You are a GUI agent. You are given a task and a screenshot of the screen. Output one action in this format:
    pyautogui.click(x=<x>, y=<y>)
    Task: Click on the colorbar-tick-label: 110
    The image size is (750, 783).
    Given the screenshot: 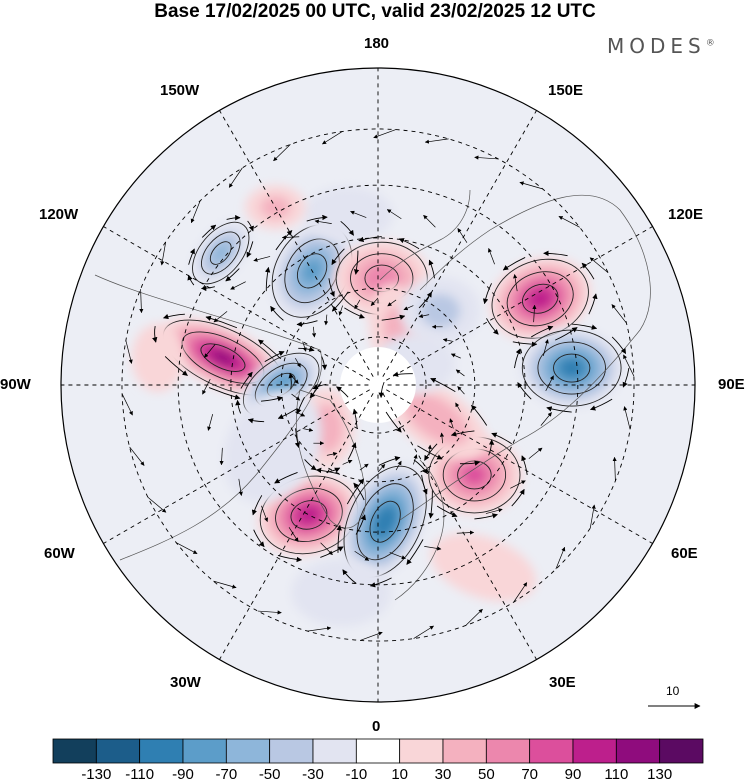 What is the action you would take?
    pyautogui.click(x=616, y=774)
    